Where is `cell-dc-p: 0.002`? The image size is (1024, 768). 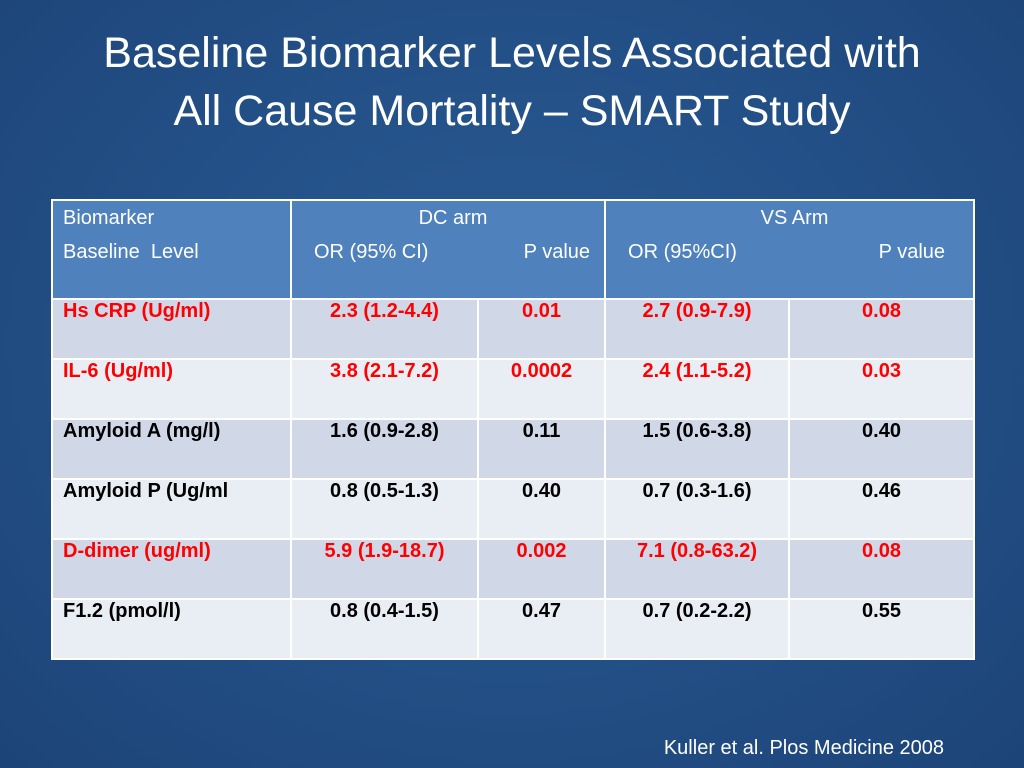 cell-dc-p: 0.002 is located at coordinates (541, 569).